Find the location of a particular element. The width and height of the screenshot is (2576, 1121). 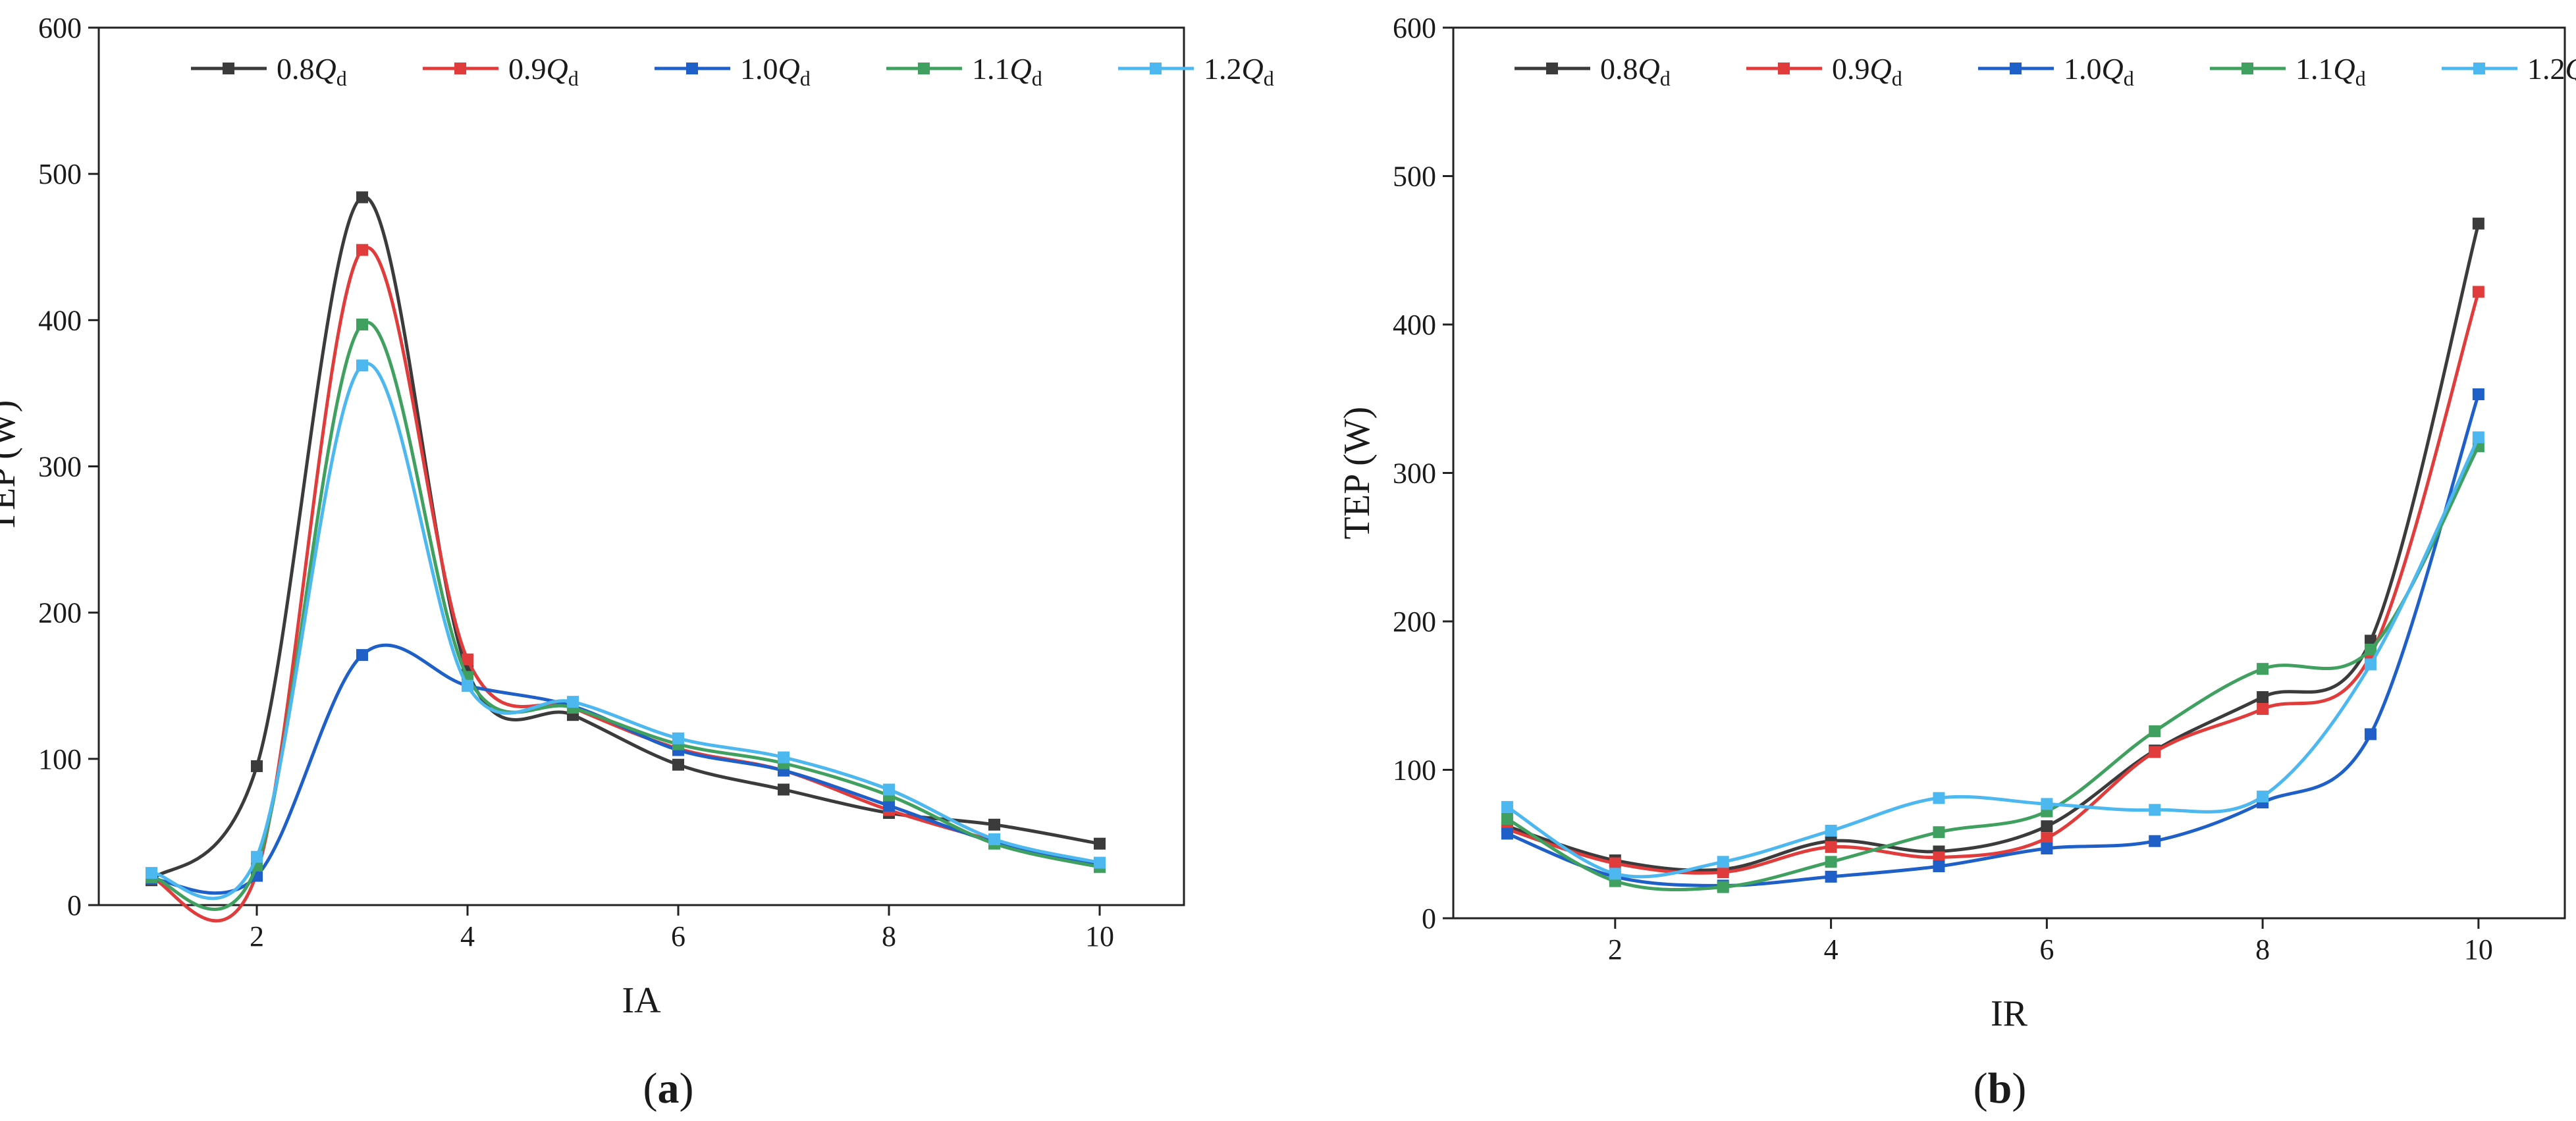

data-point-1.0Qd-3 is located at coordinates (362, 655).